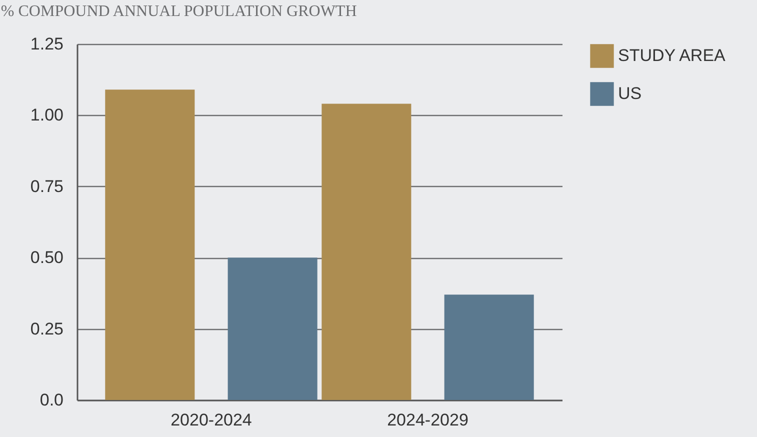 The height and width of the screenshot is (437, 757). Describe the element at coordinates (47, 258) in the screenshot. I see `y-tick-label: 0.50` at that location.